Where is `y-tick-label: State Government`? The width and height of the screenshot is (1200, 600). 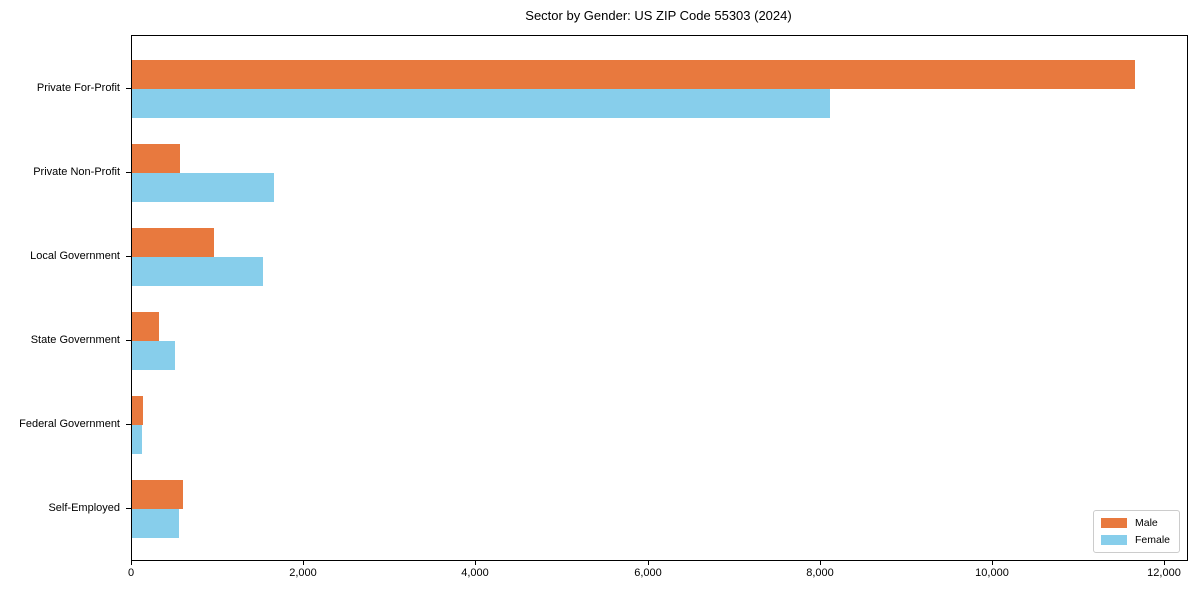
y-tick-label: State Government is located at coordinates (75, 340).